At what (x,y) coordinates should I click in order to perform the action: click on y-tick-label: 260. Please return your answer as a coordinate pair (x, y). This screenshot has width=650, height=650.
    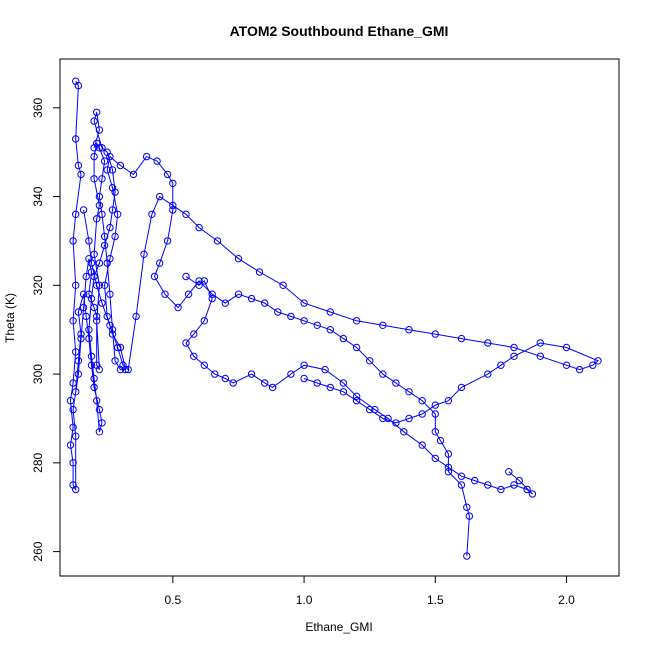
    Looking at the image, I should click on (38, 551).